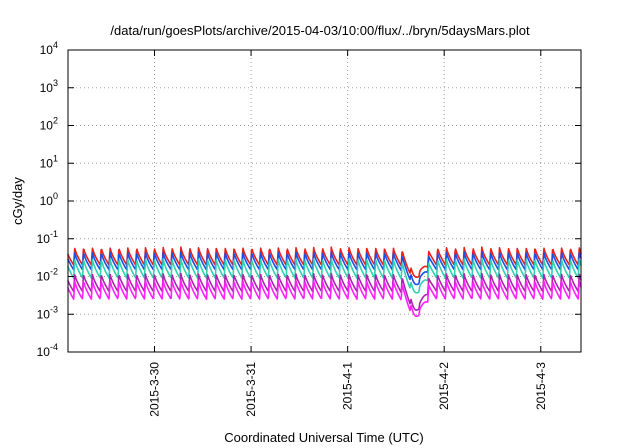  What do you see at coordinates (49, 48) in the screenshot?
I see `y-tick-label: 10⁴` at bounding box center [49, 48].